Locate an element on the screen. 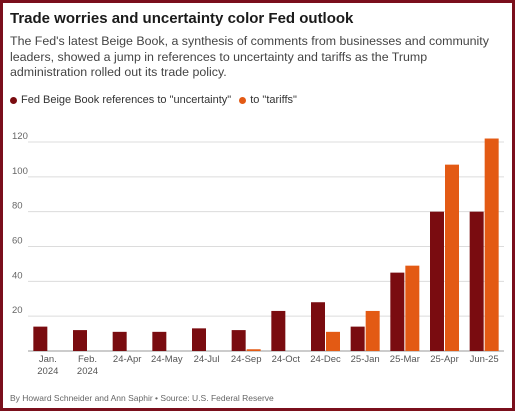 The image size is (515, 411). y-tick-label: 60 is located at coordinates (17, 241).